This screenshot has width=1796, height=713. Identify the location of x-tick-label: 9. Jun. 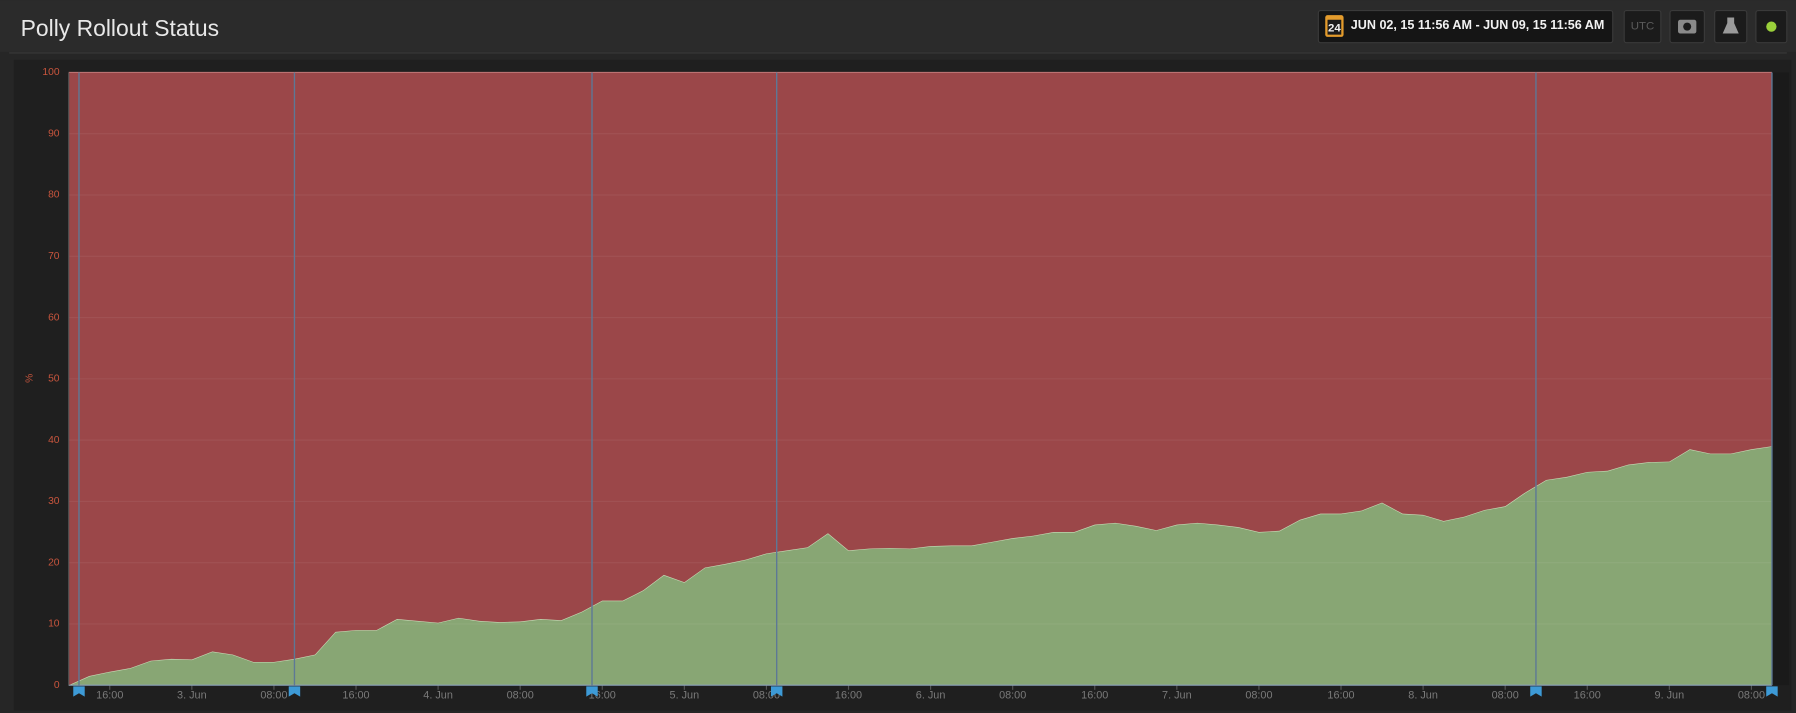
(1670, 695).